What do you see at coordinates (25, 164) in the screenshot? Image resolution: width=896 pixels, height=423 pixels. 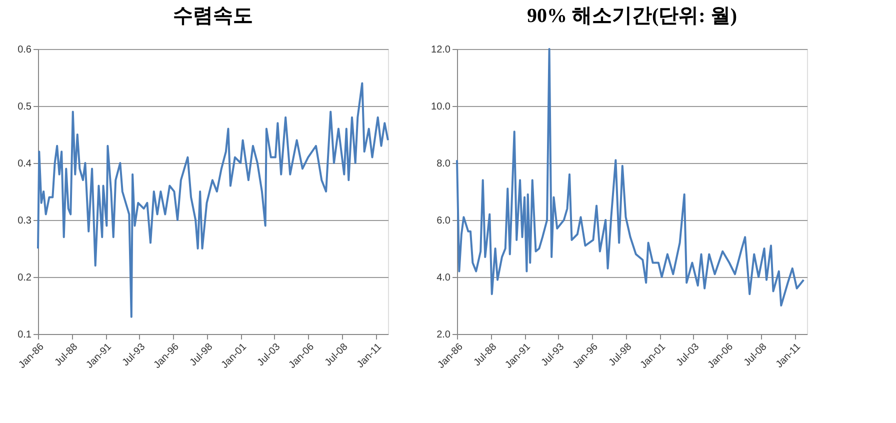 I see `y-tick-label: 0.4` at bounding box center [25, 164].